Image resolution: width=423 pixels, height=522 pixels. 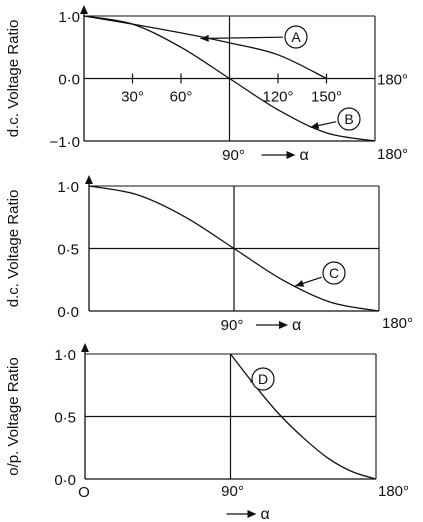 I want to click on panel3-y-axis-arrow, so click(x=85, y=347).